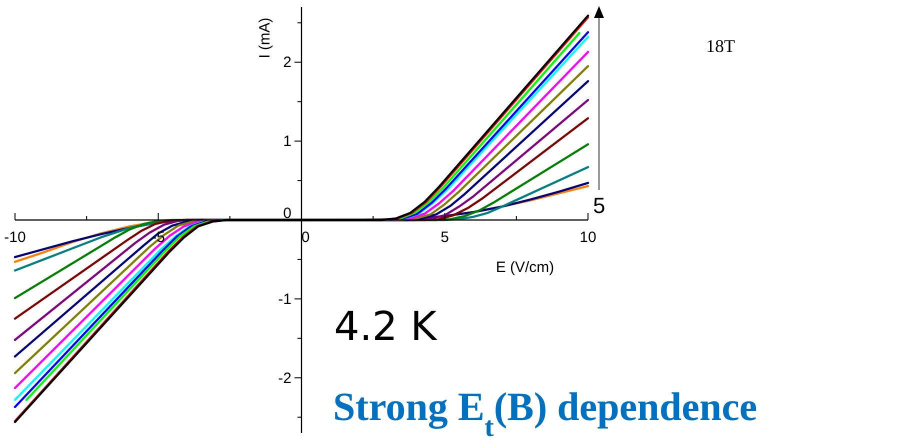  What do you see at coordinates (287, 63) in the screenshot?
I see `y-tick-label: 2` at bounding box center [287, 63].